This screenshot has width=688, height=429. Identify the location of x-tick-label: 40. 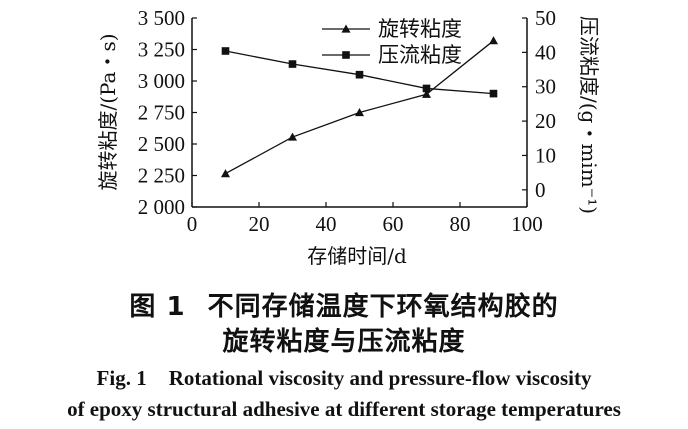
(326, 224).